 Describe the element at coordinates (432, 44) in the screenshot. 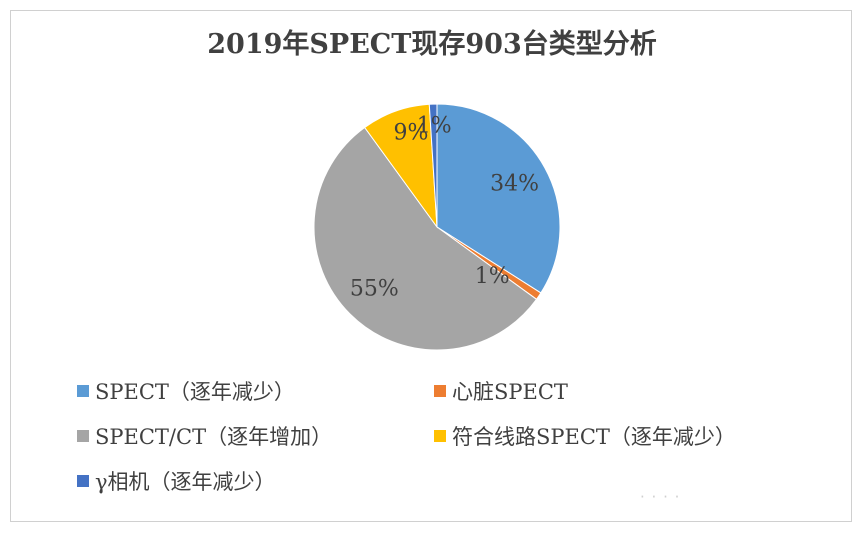

I see `chart-title: 2019年SPECT现存903台类型分析` at that location.